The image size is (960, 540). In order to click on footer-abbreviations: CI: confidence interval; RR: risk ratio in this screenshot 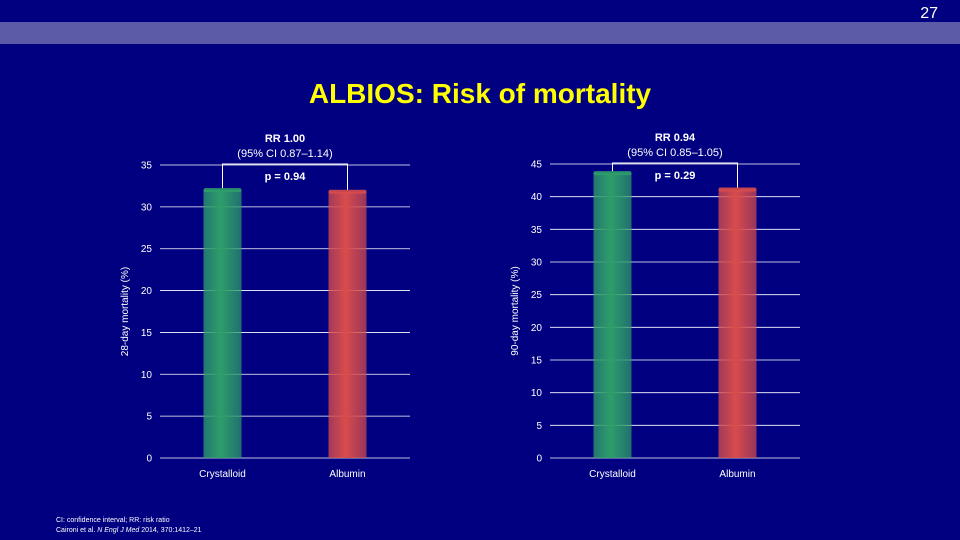, I will do `click(113, 520)`.